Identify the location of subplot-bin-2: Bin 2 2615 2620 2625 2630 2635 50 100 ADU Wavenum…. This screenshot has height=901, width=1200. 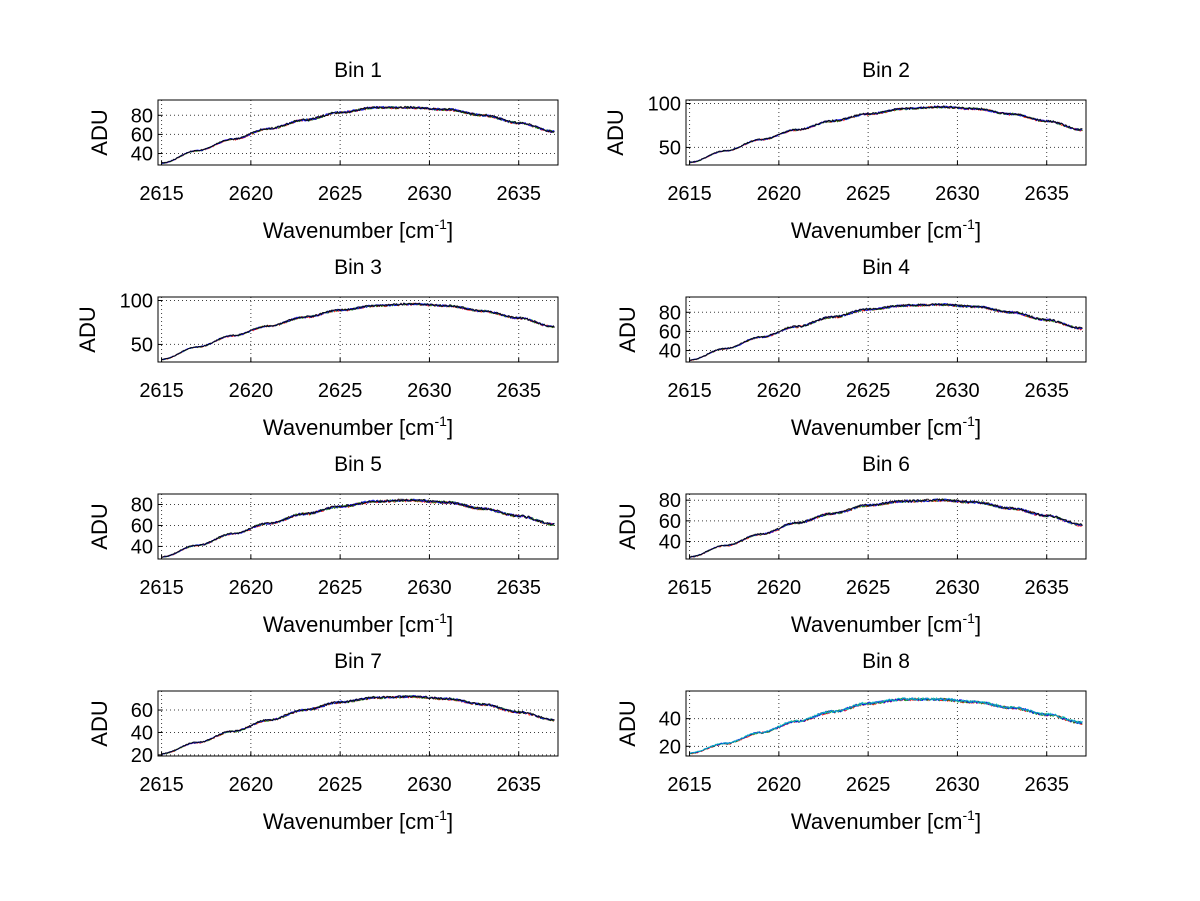
(845, 151).